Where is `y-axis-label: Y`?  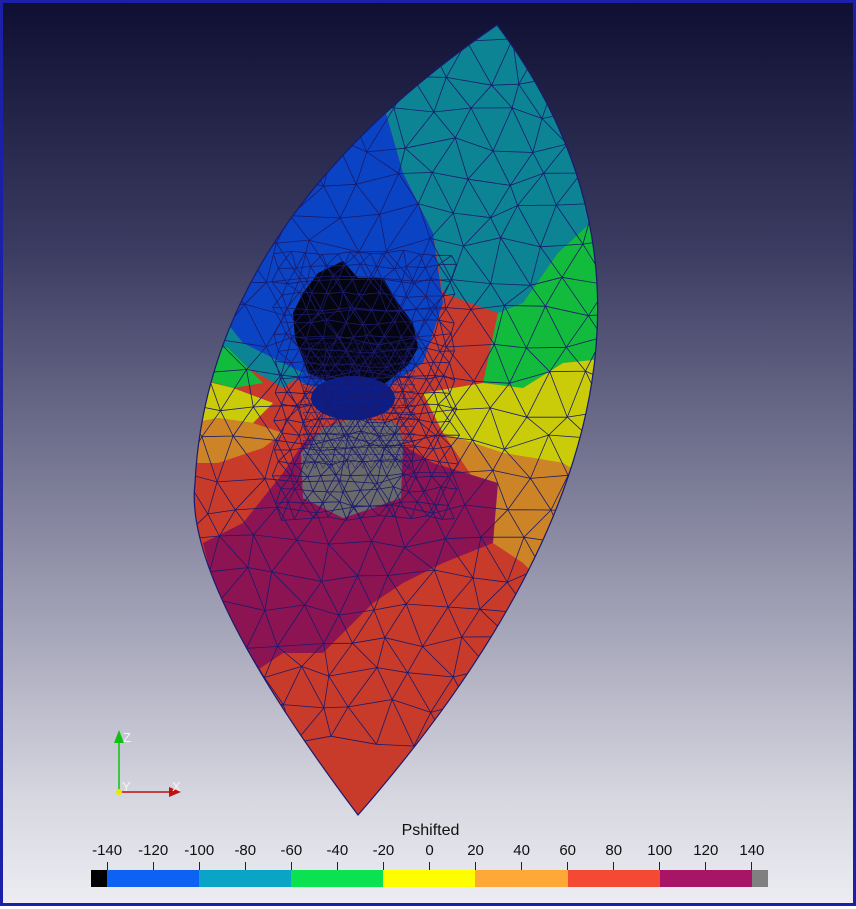 y-axis-label: Y is located at coordinates (126, 786).